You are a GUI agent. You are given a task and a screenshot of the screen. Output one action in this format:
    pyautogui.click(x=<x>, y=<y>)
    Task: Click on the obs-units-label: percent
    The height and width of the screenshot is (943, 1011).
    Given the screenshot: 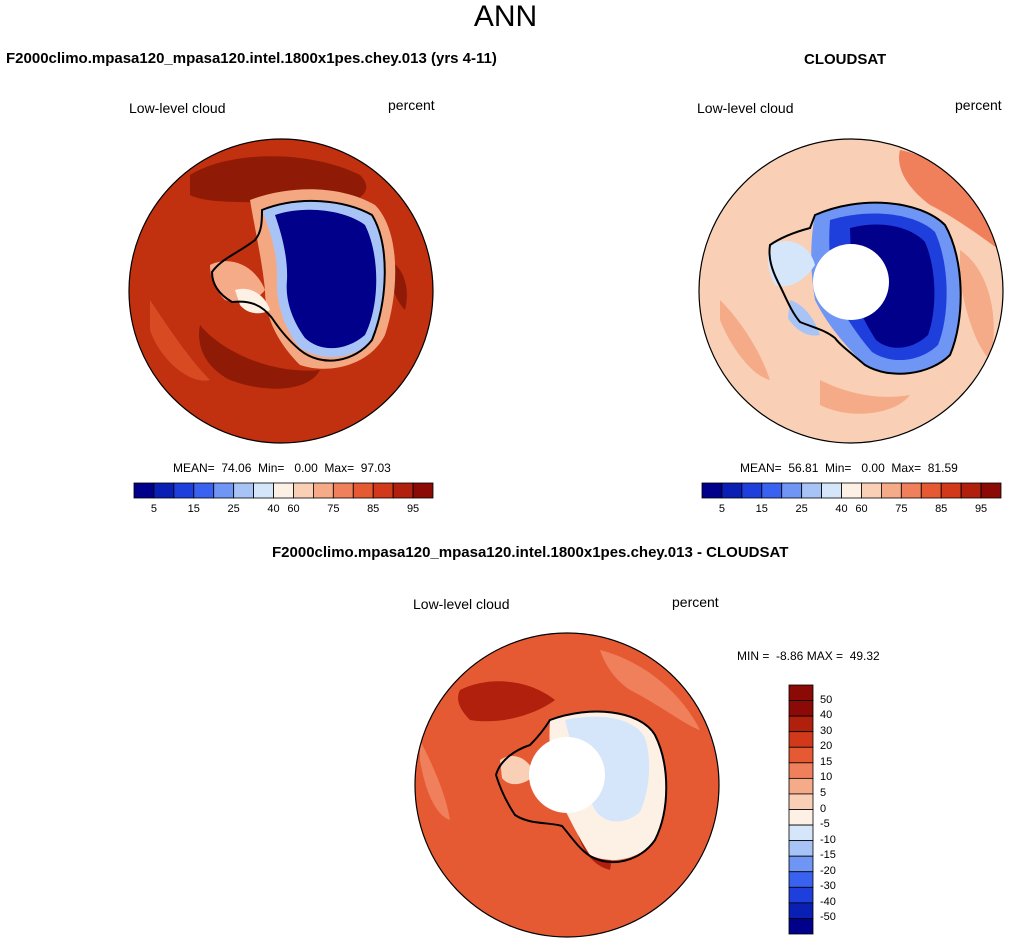 What is the action you would take?
    pyautogui.click(x=978, y=105)
    